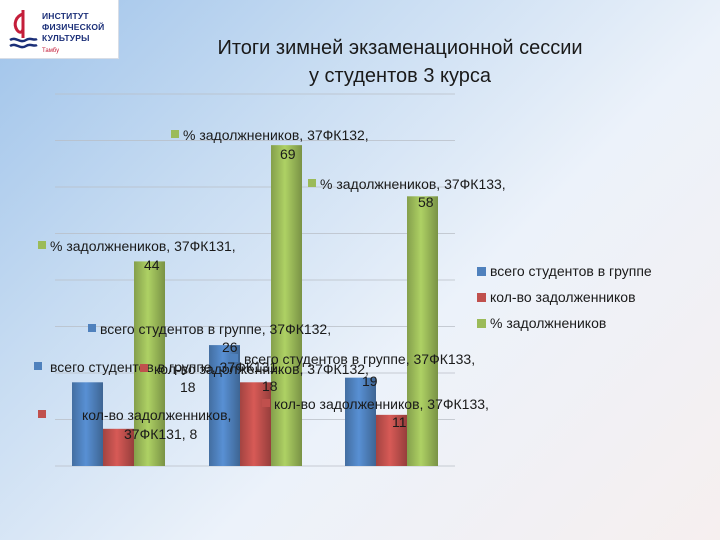 The width and height of the screenshot is (720, 540). Describe the element at coordinates (143, 246) in the screenshot. I see `data-label: % задолжнеников, 37ФК131,` at that location.